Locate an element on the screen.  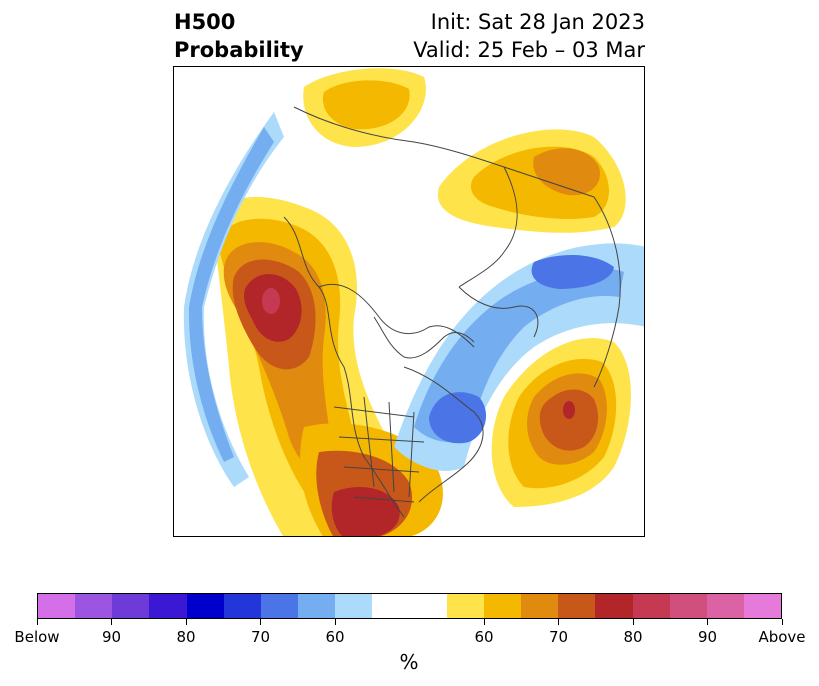
title-h500: H500 is located at coordinates (205, 22).